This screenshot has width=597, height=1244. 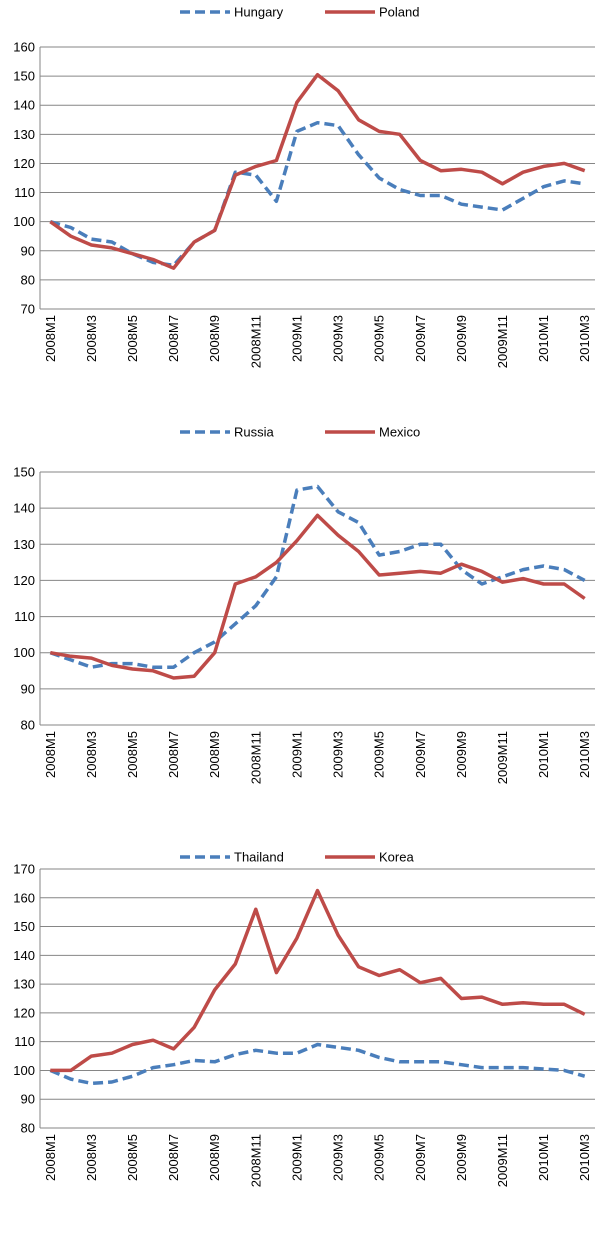 I want to click on legend-label: Korea, so click(x=396, y=857).